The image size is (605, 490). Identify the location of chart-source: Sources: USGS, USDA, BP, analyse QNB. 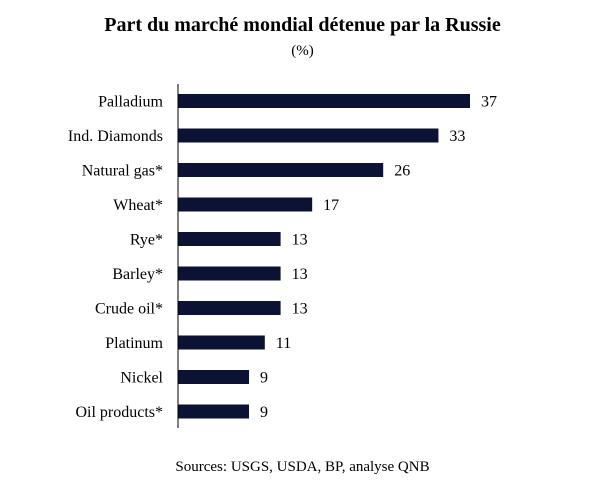
(302, 467).